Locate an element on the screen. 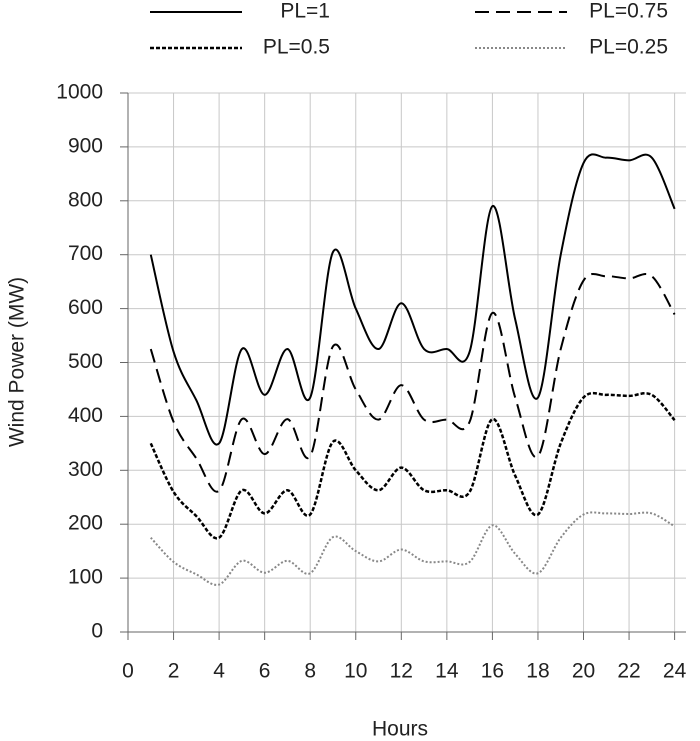 This screenshot has width=700, height=741. x-tick-label: 14 is located at coordinates (447, 671).